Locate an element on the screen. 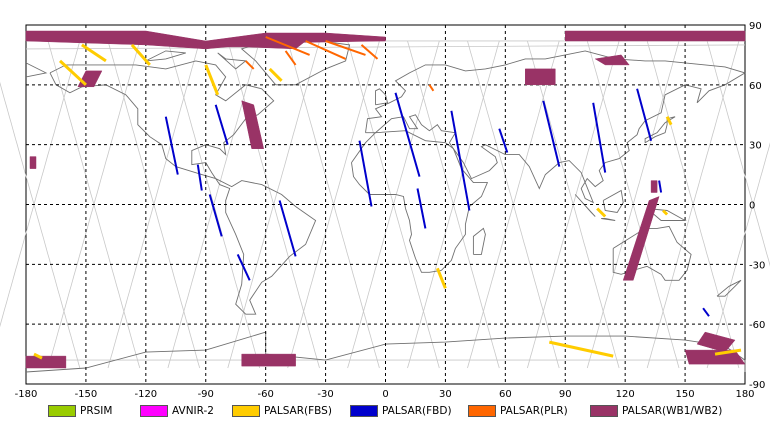  longitude-ticks: -180 -150 -120 -90 -60 -30 0 30 60 90 120 150 180 is located at coordinates (385, 394).